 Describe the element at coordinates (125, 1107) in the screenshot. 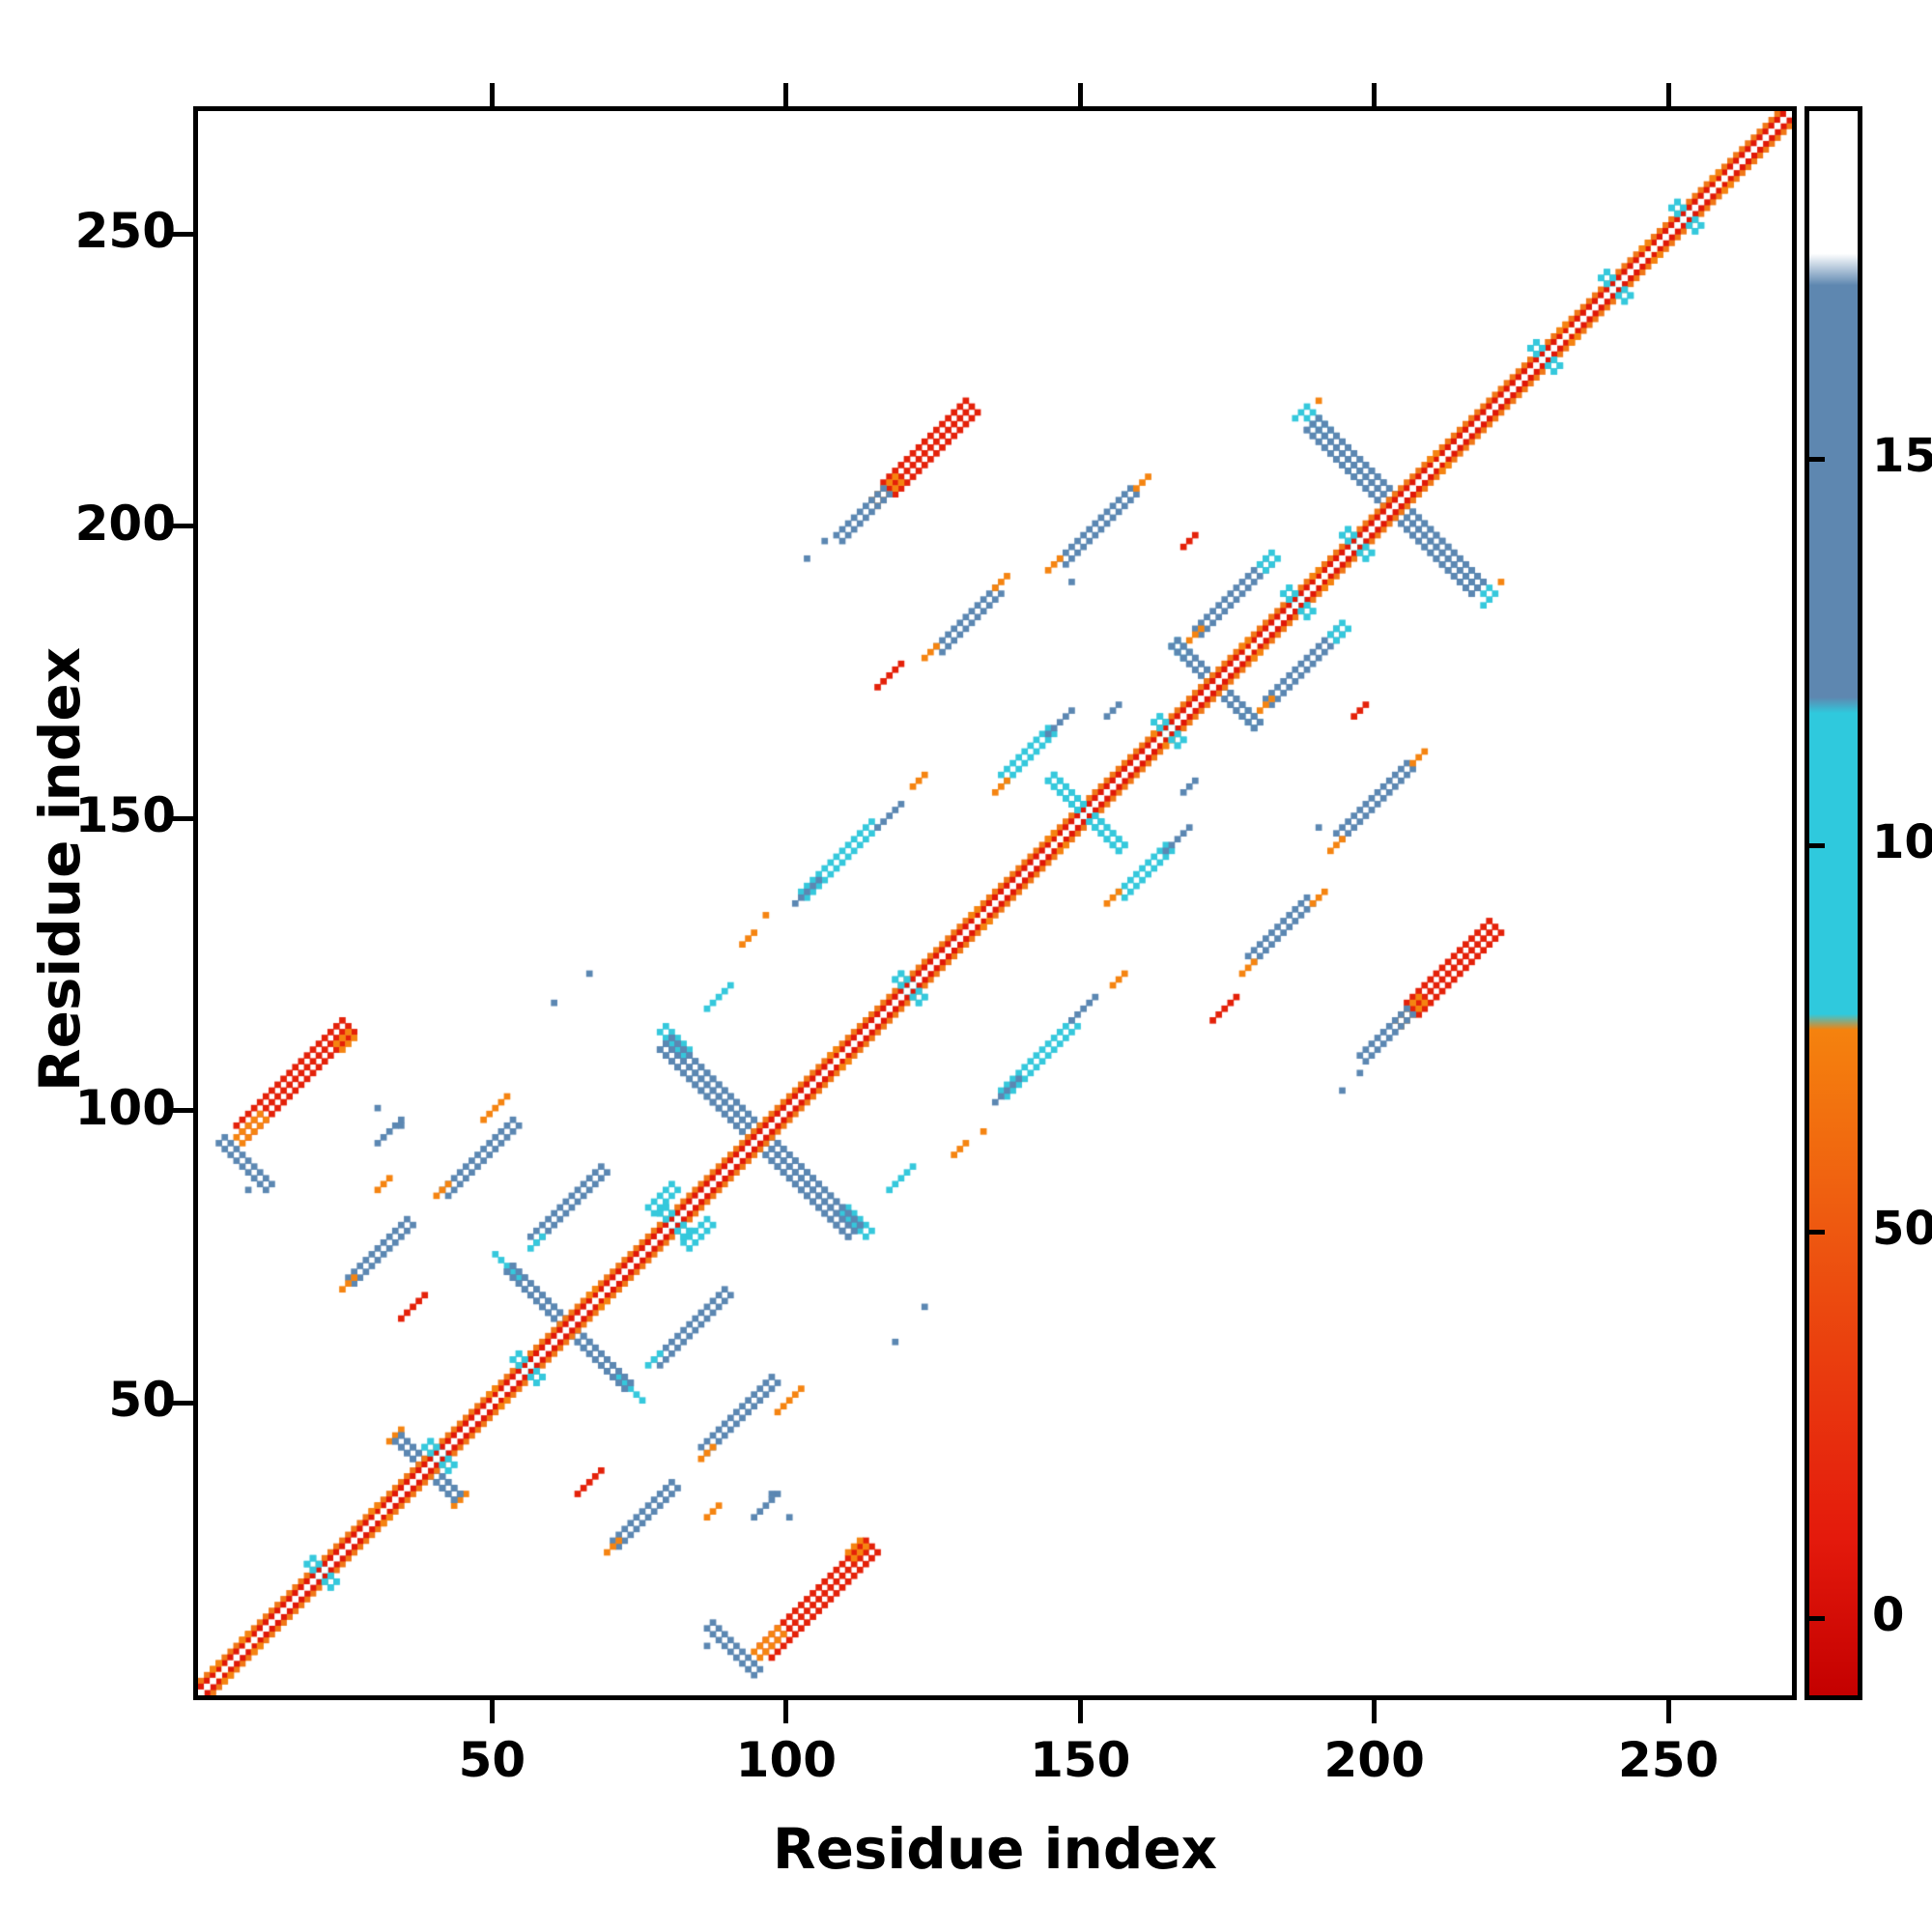

I see `y-tick-label: 100` at that location.